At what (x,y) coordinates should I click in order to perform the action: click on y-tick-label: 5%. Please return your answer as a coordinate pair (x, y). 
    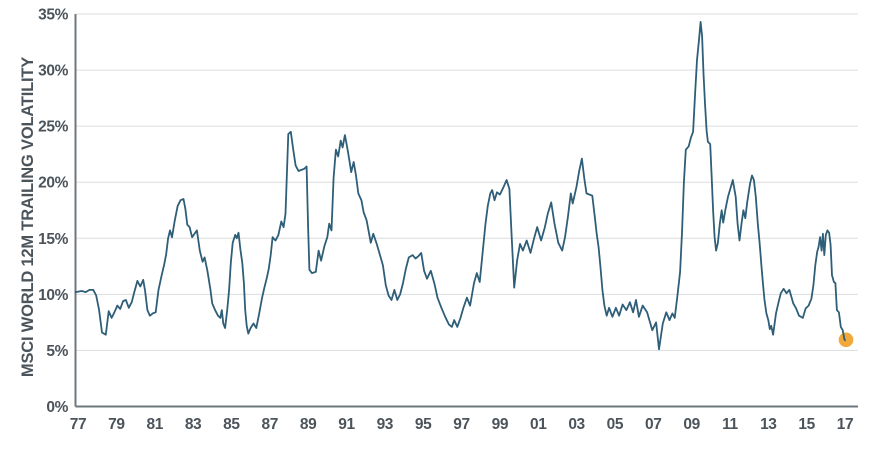
    Looking at the image, I should click on (57, 351).